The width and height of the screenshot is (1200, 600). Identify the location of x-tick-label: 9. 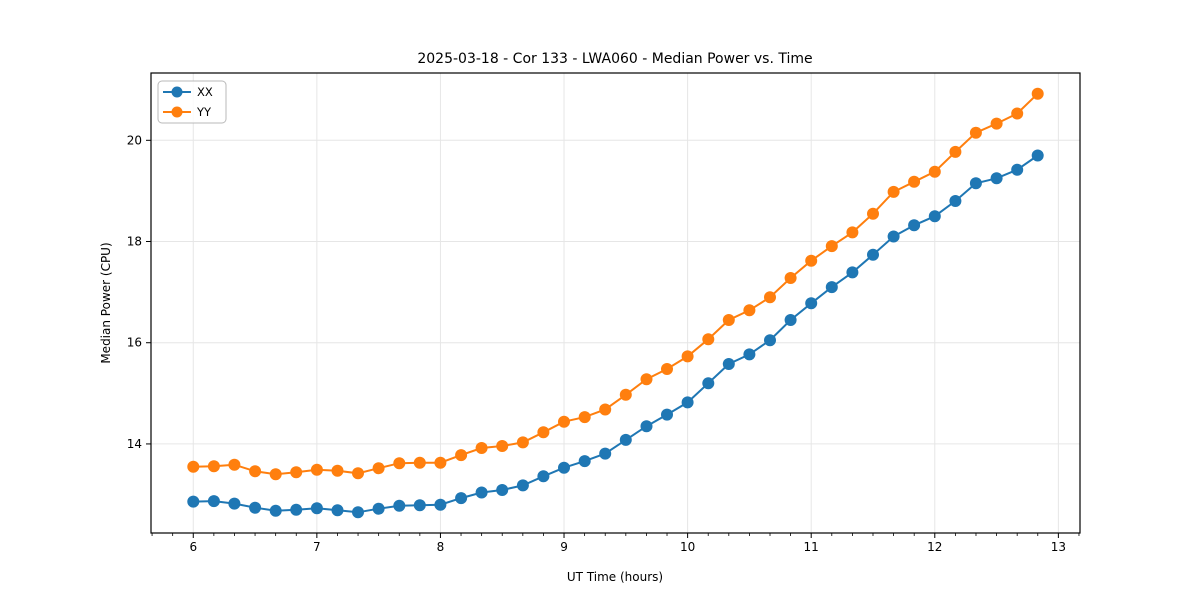
(564, 547).